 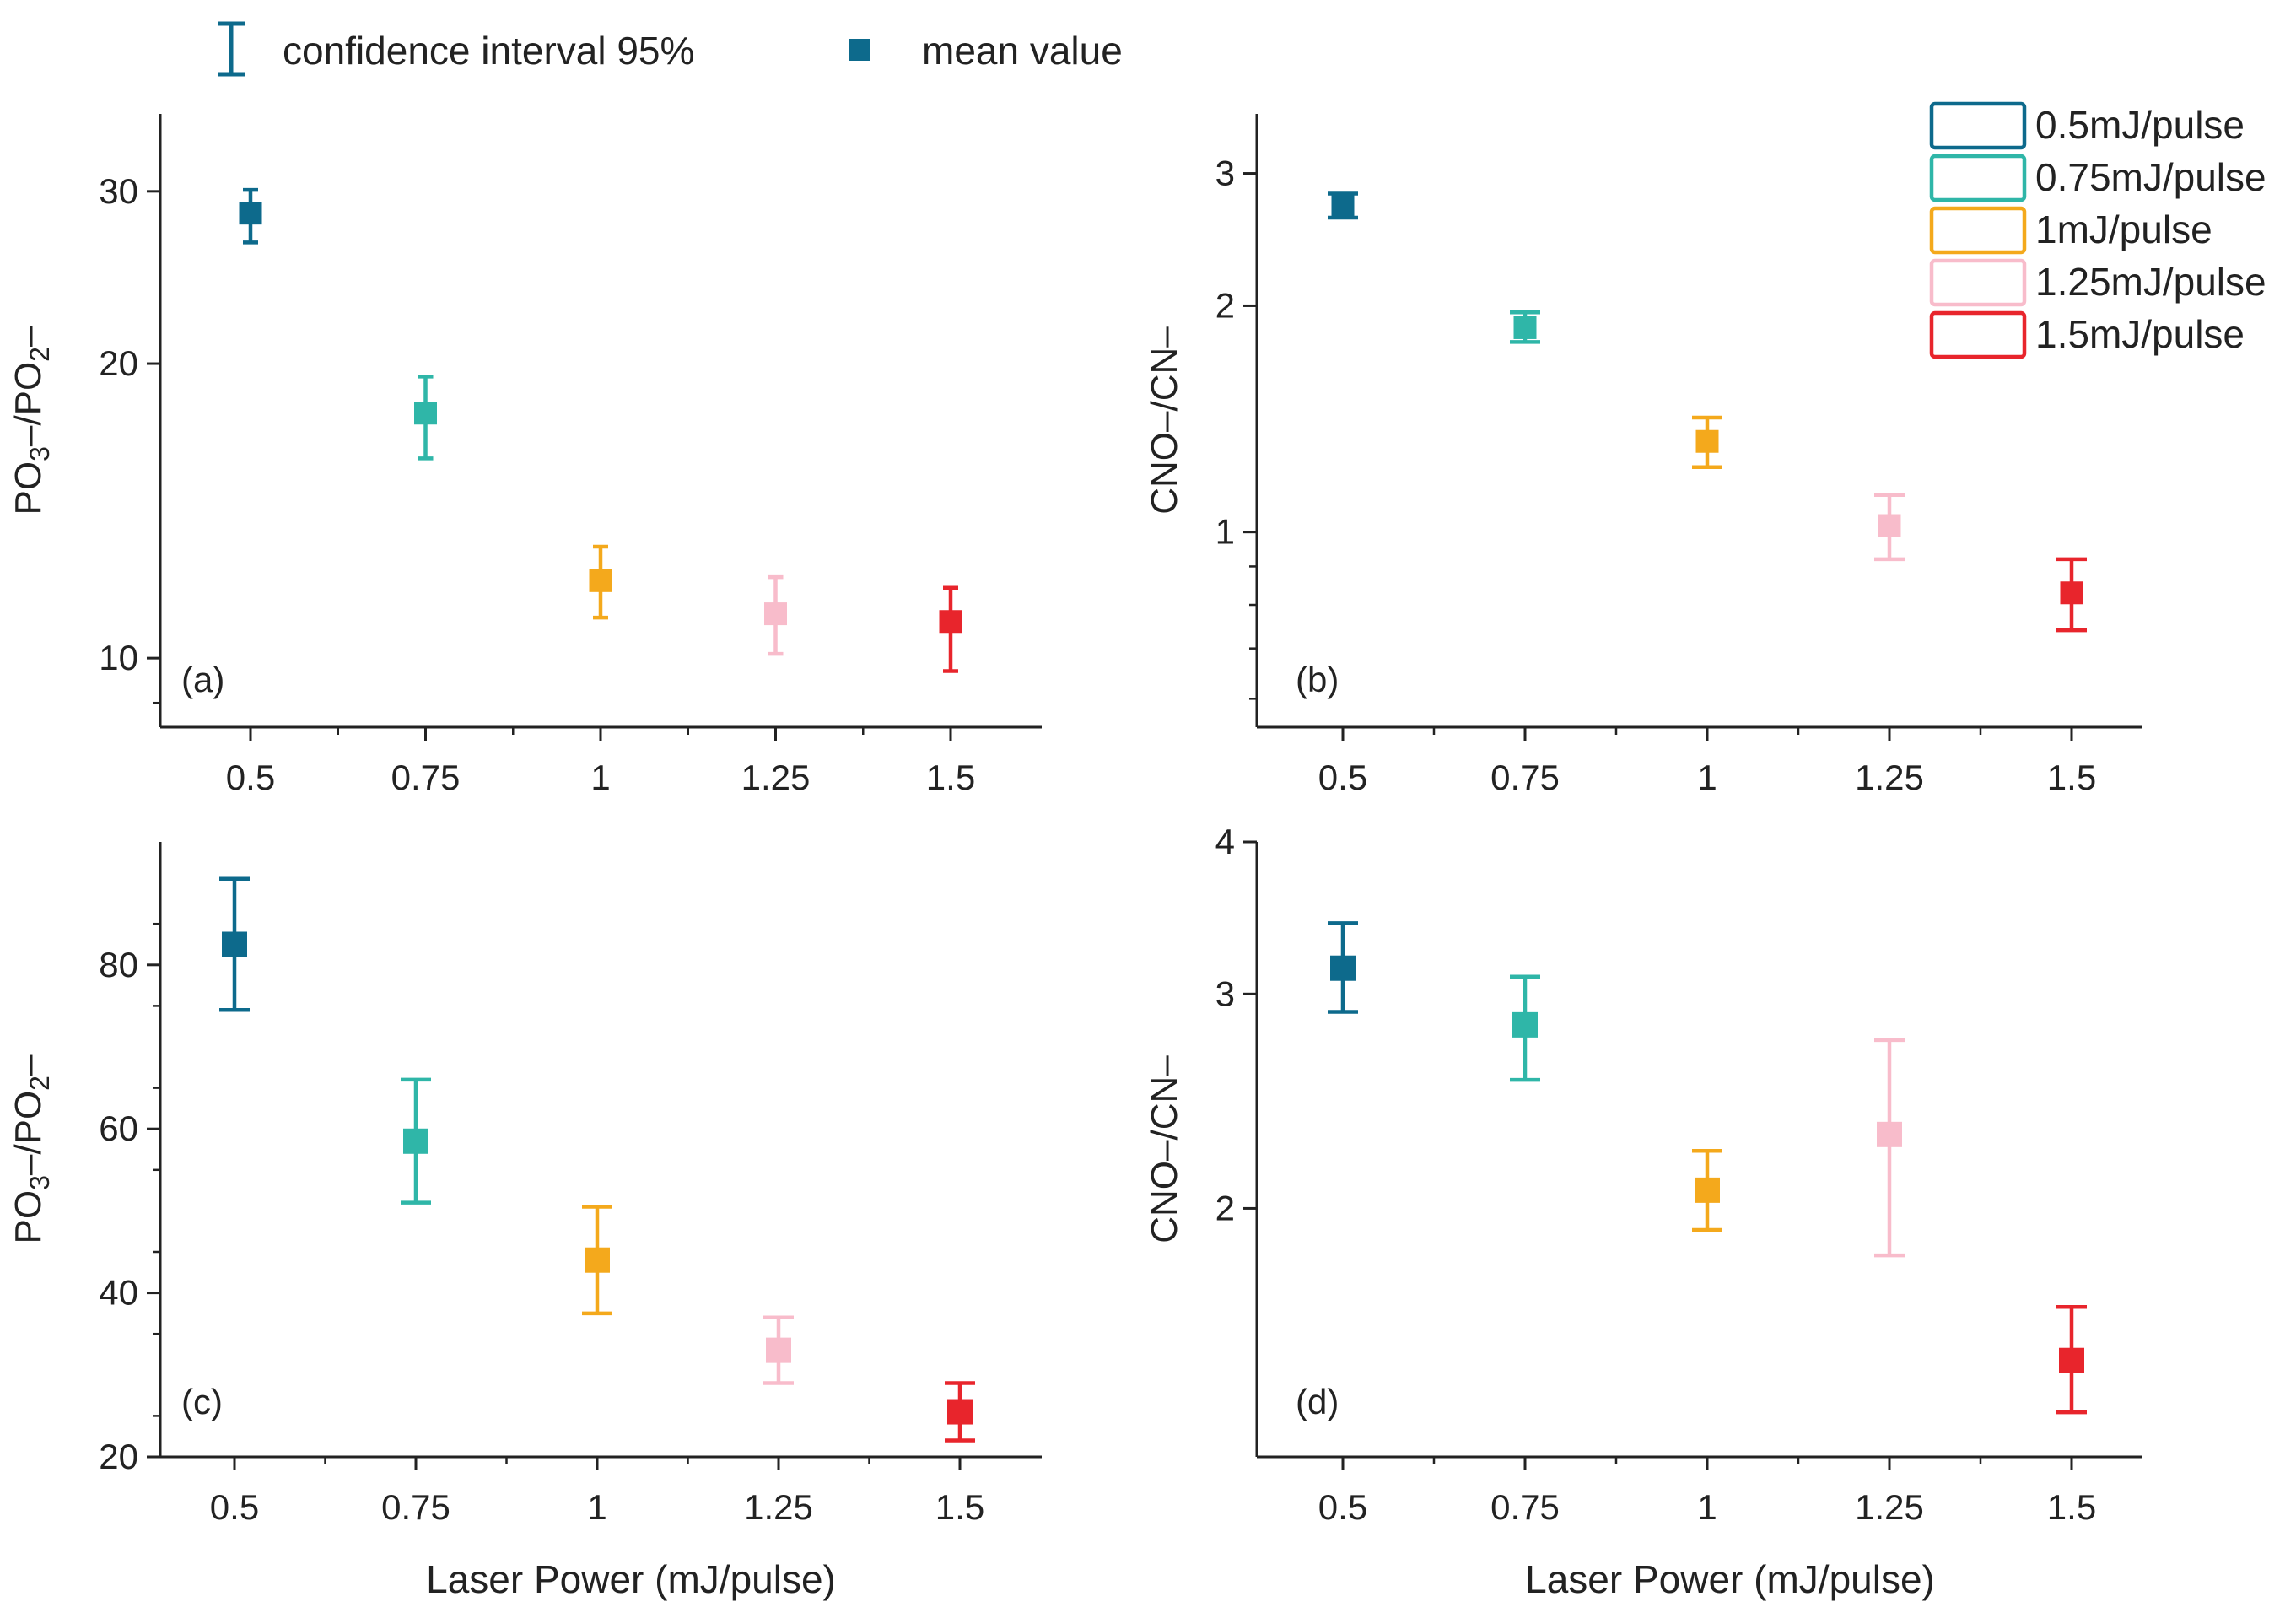 I want to click on top-legend: confidence interval 95% mean value, so click(x=670, y=49).